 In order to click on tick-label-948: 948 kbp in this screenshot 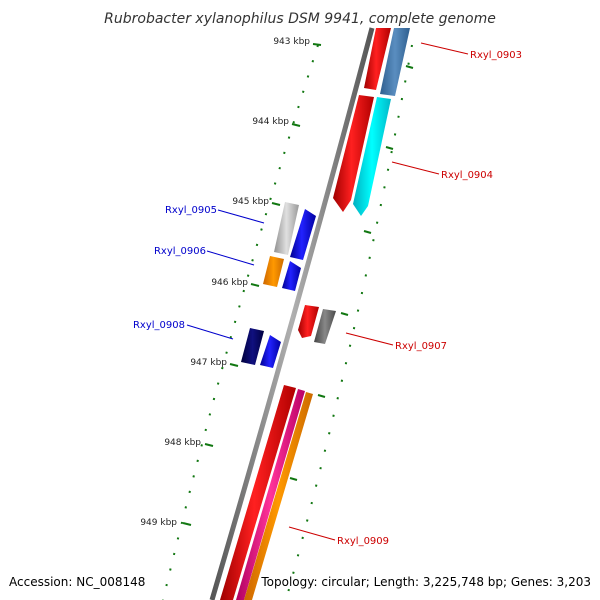, I will do `click(182, 443)`.